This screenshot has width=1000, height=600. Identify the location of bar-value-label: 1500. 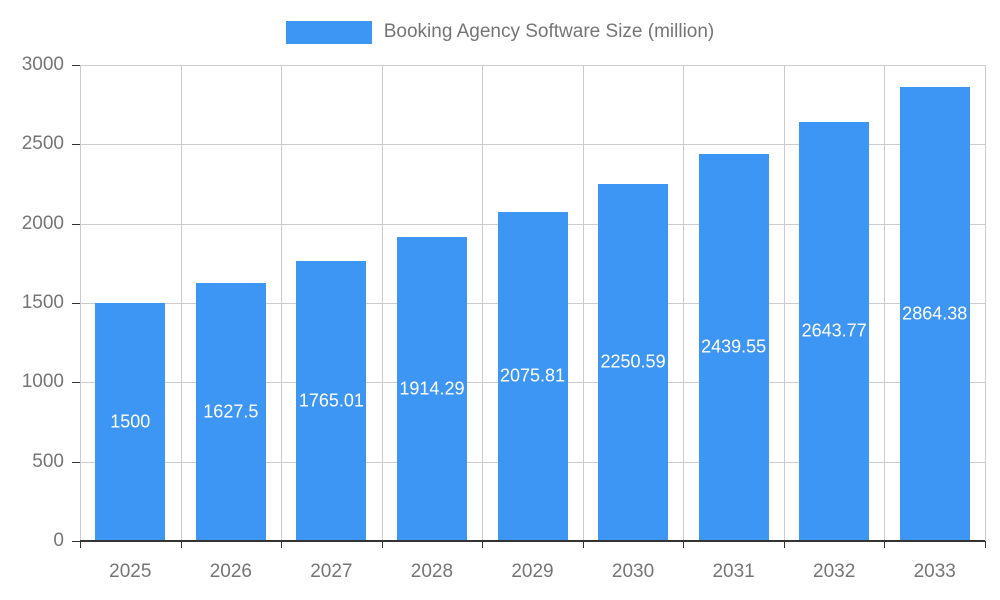
(130, 421).